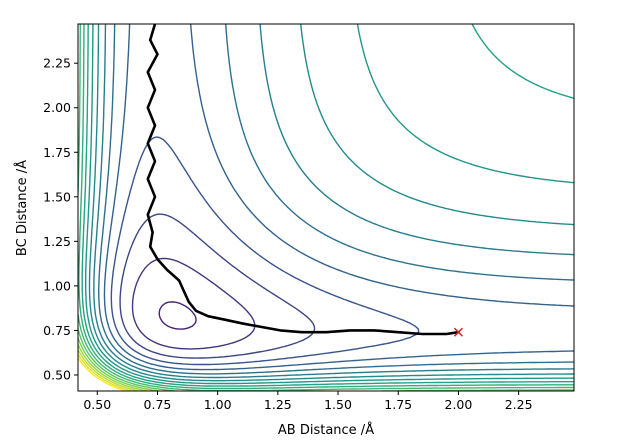 The image size is (620, 445). What do you see at coordinates (57, 107) in the screenshot?
I see `y-tick-label: 2.00` at bounding box center [57, 107].